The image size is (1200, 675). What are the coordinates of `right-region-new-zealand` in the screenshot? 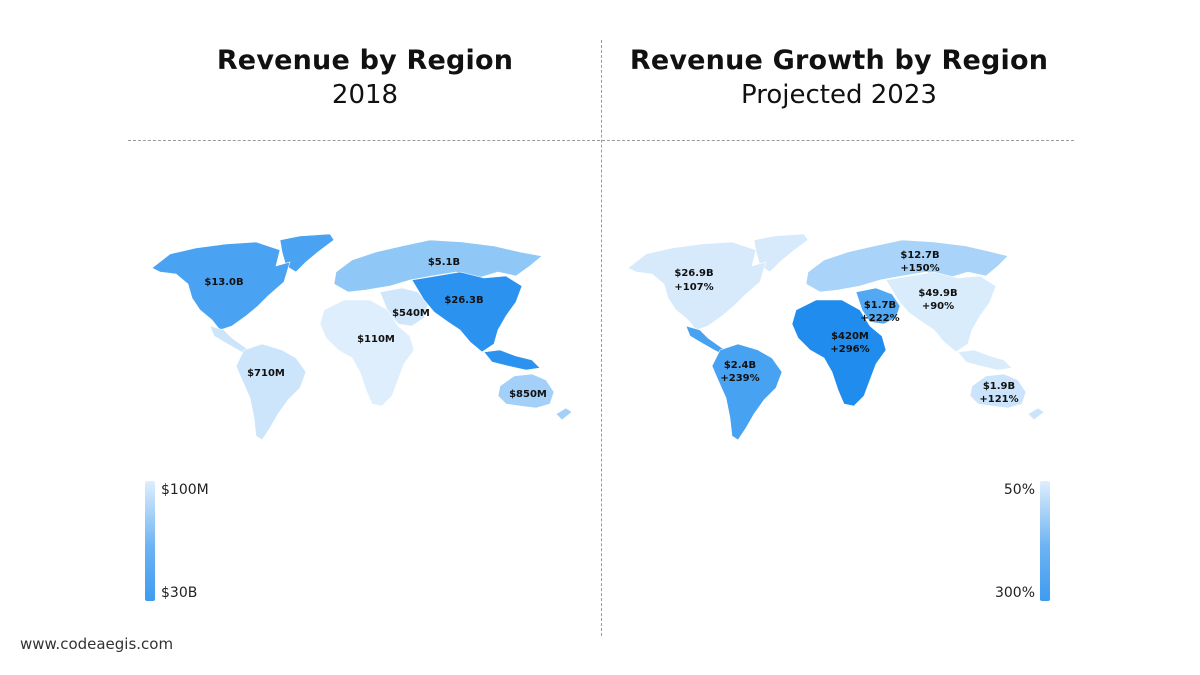 It's located at (1036, 414).